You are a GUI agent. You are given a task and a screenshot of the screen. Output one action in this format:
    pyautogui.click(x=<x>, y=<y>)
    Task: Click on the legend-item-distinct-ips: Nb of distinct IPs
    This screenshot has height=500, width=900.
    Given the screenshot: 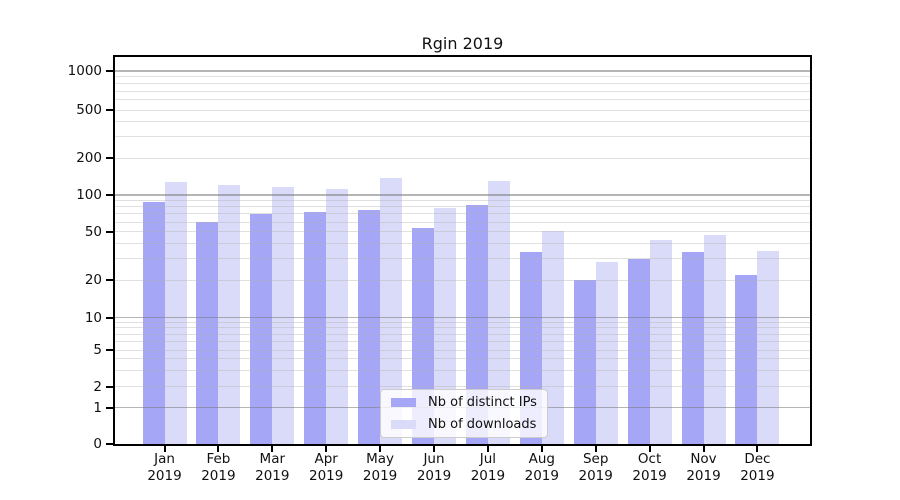 What is the action you would take?
    pyautogui.click(x=464, y=402)
    